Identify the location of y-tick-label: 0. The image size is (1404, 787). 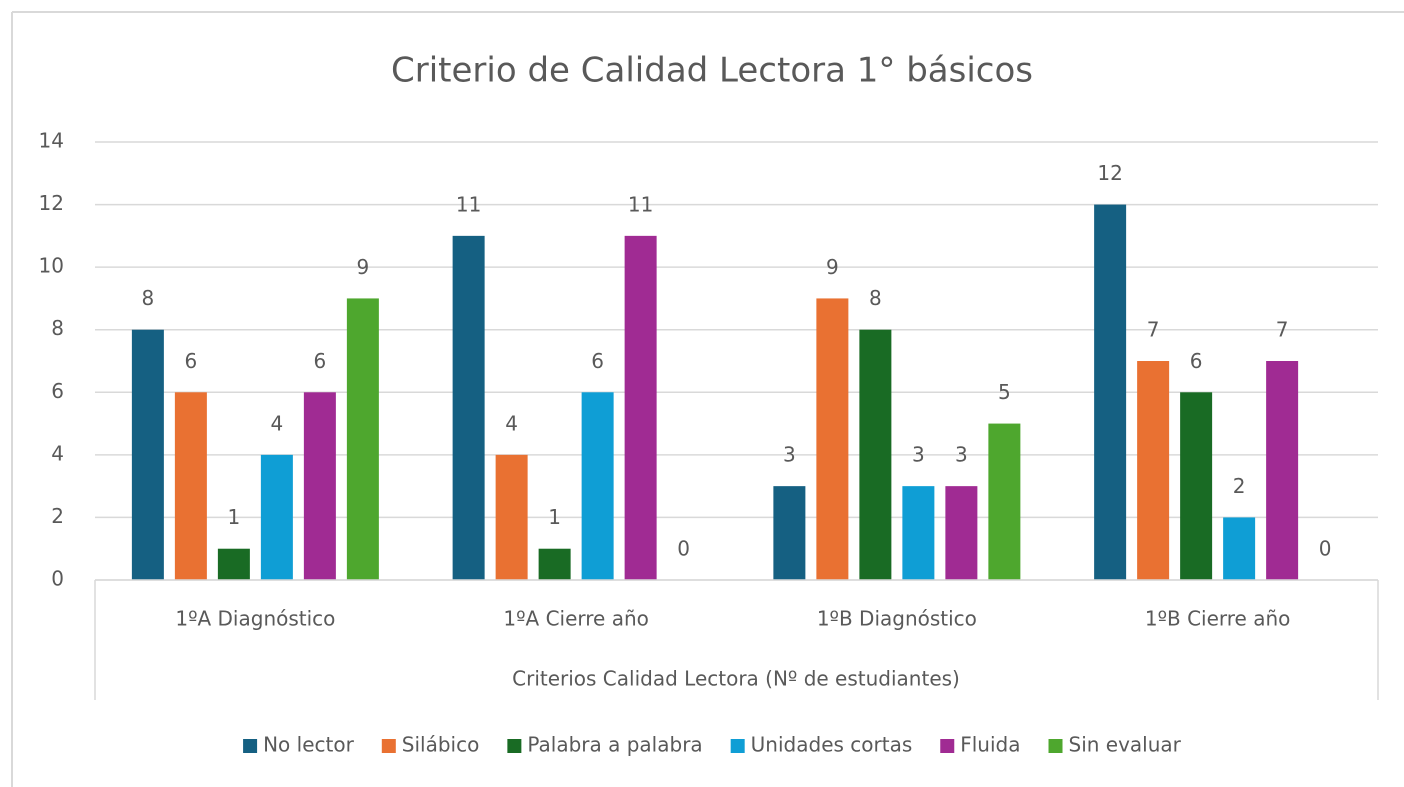
(57, 579).